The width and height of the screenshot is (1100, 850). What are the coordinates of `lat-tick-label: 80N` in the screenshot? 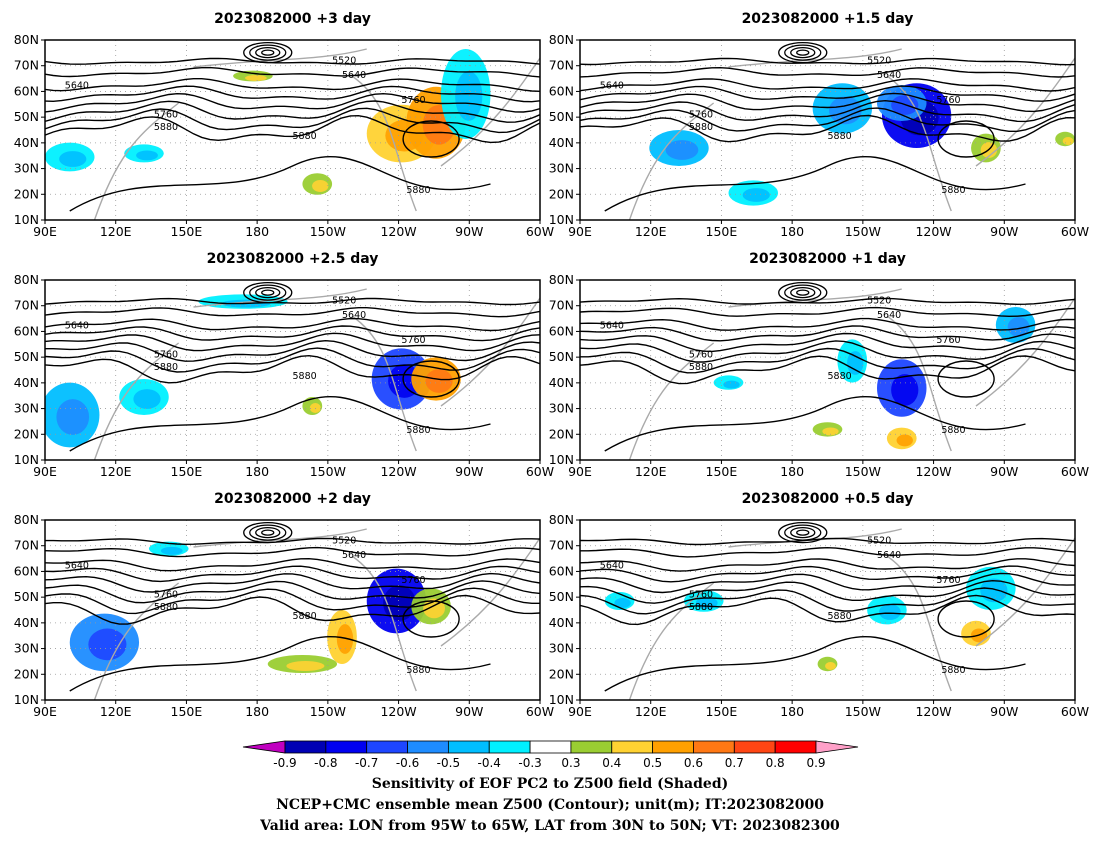 It's located at (561, 519).